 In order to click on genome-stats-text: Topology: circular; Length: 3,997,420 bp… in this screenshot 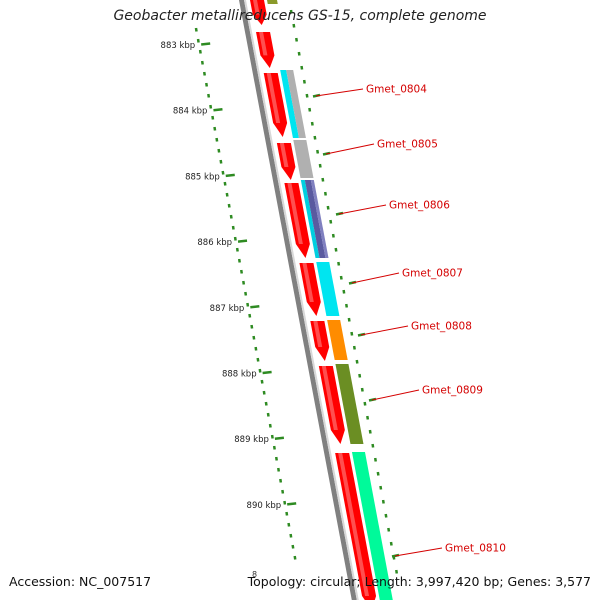, I will do `click(419, 581)`.